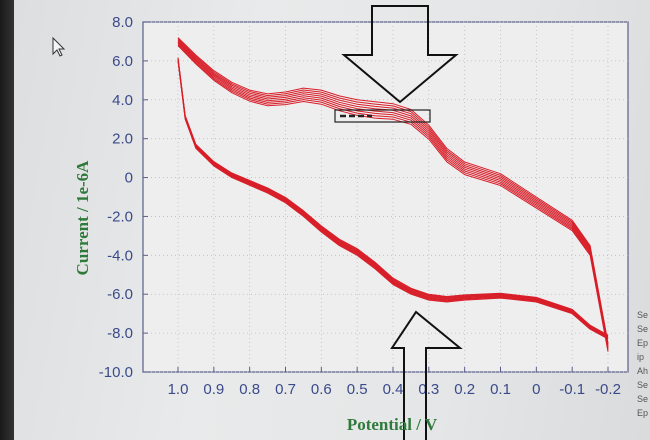 The image size is (650, 440). Describe the element at coordinates (608, 389) in the screenshot. I see `x-tick-label: -0.2` at that location.